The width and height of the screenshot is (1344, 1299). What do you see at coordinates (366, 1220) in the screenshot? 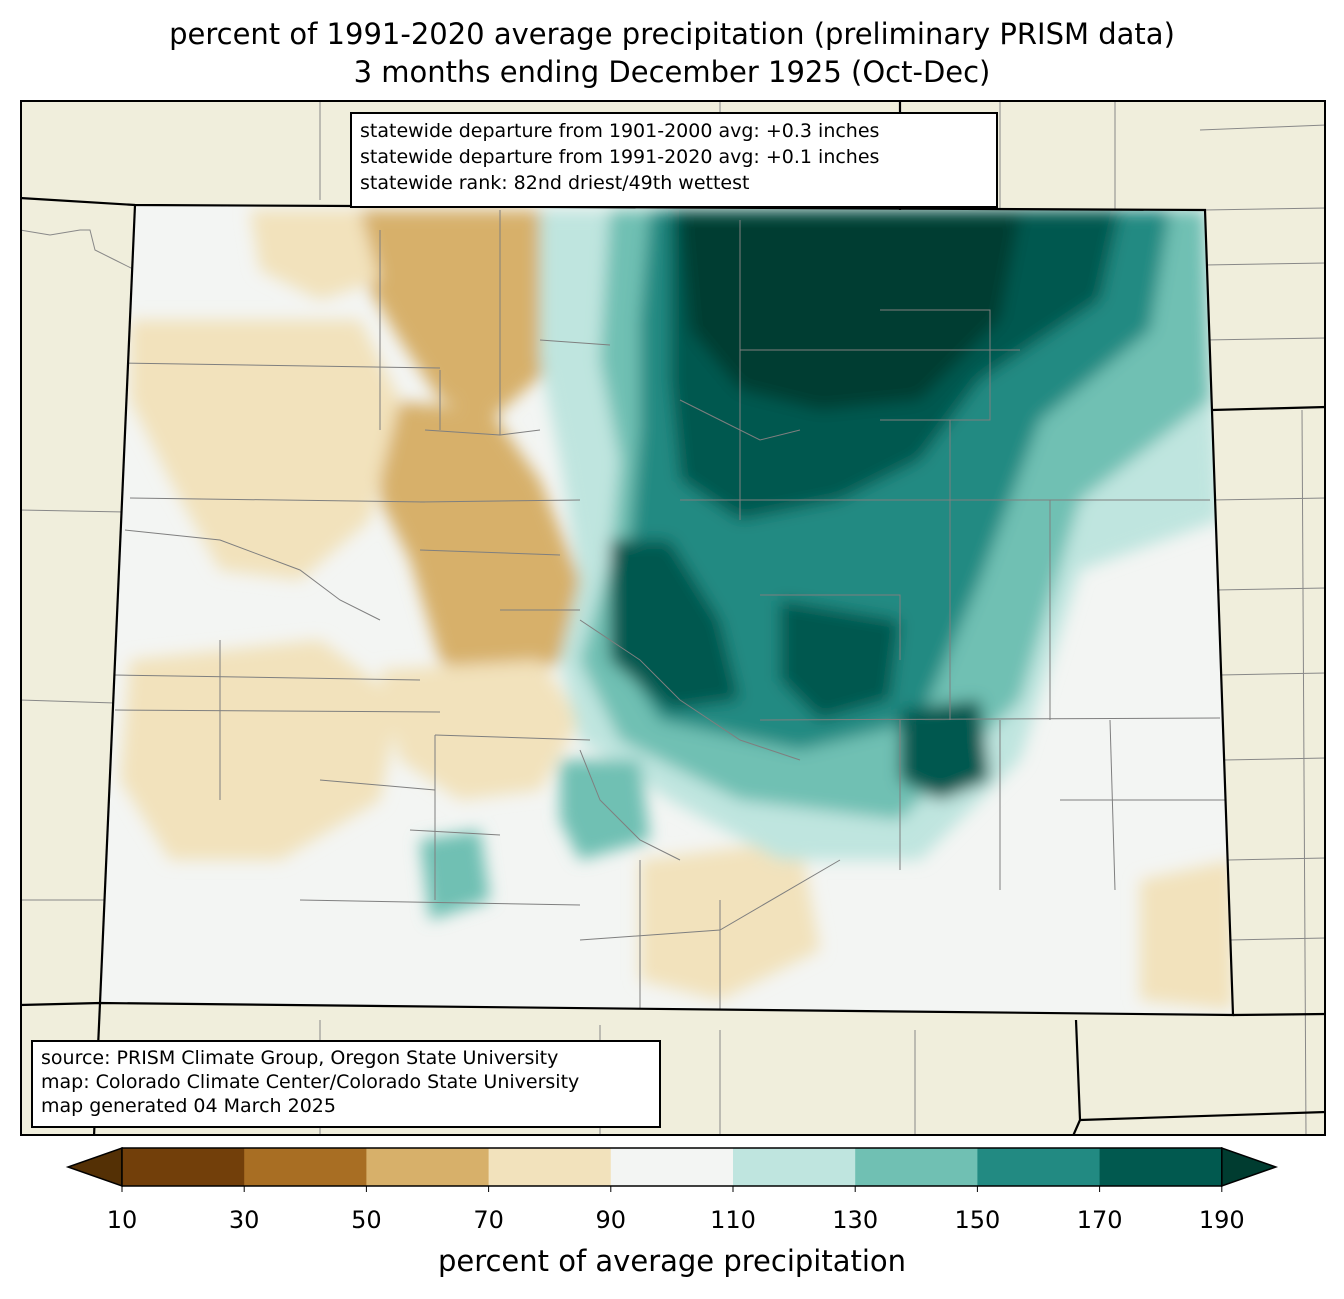
I see `colorbar-tick-label: 50` at bounding box center [366, 1220].